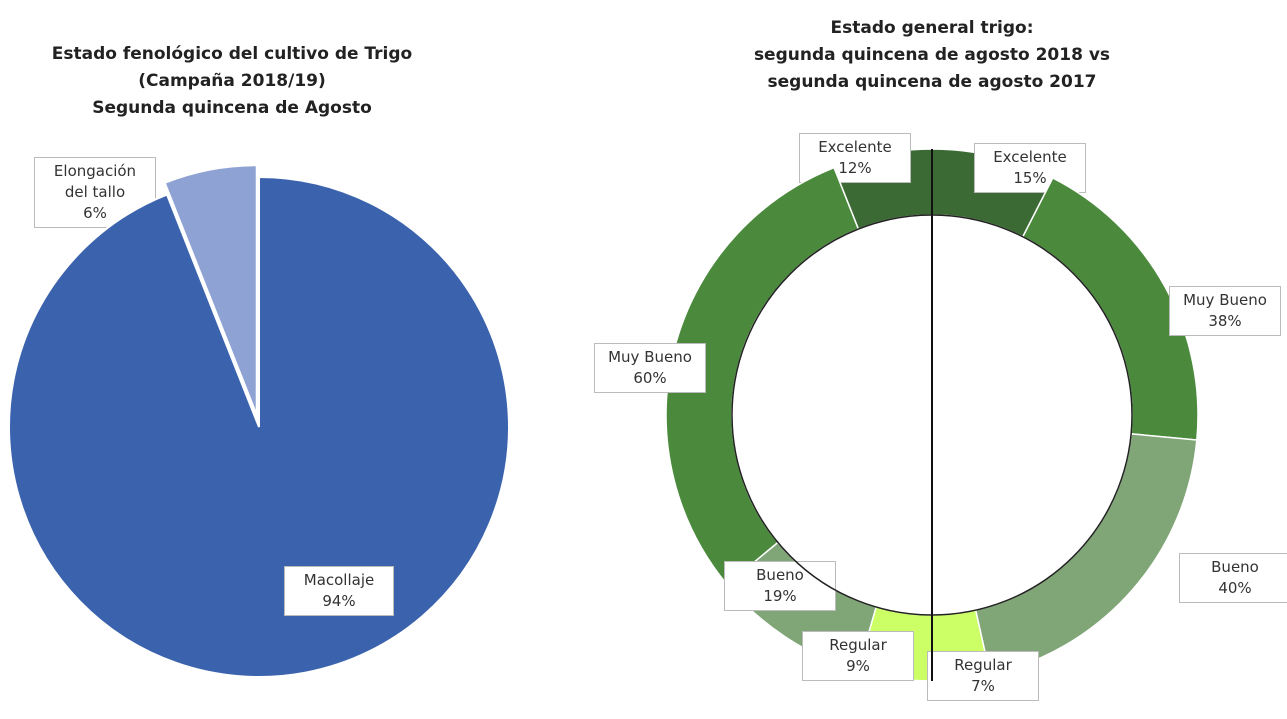 The height and width of the screenshot is (719, 1287). I want to click on chart-title: Estado fenológico del cultivo de Trigo, so click(232, 54).